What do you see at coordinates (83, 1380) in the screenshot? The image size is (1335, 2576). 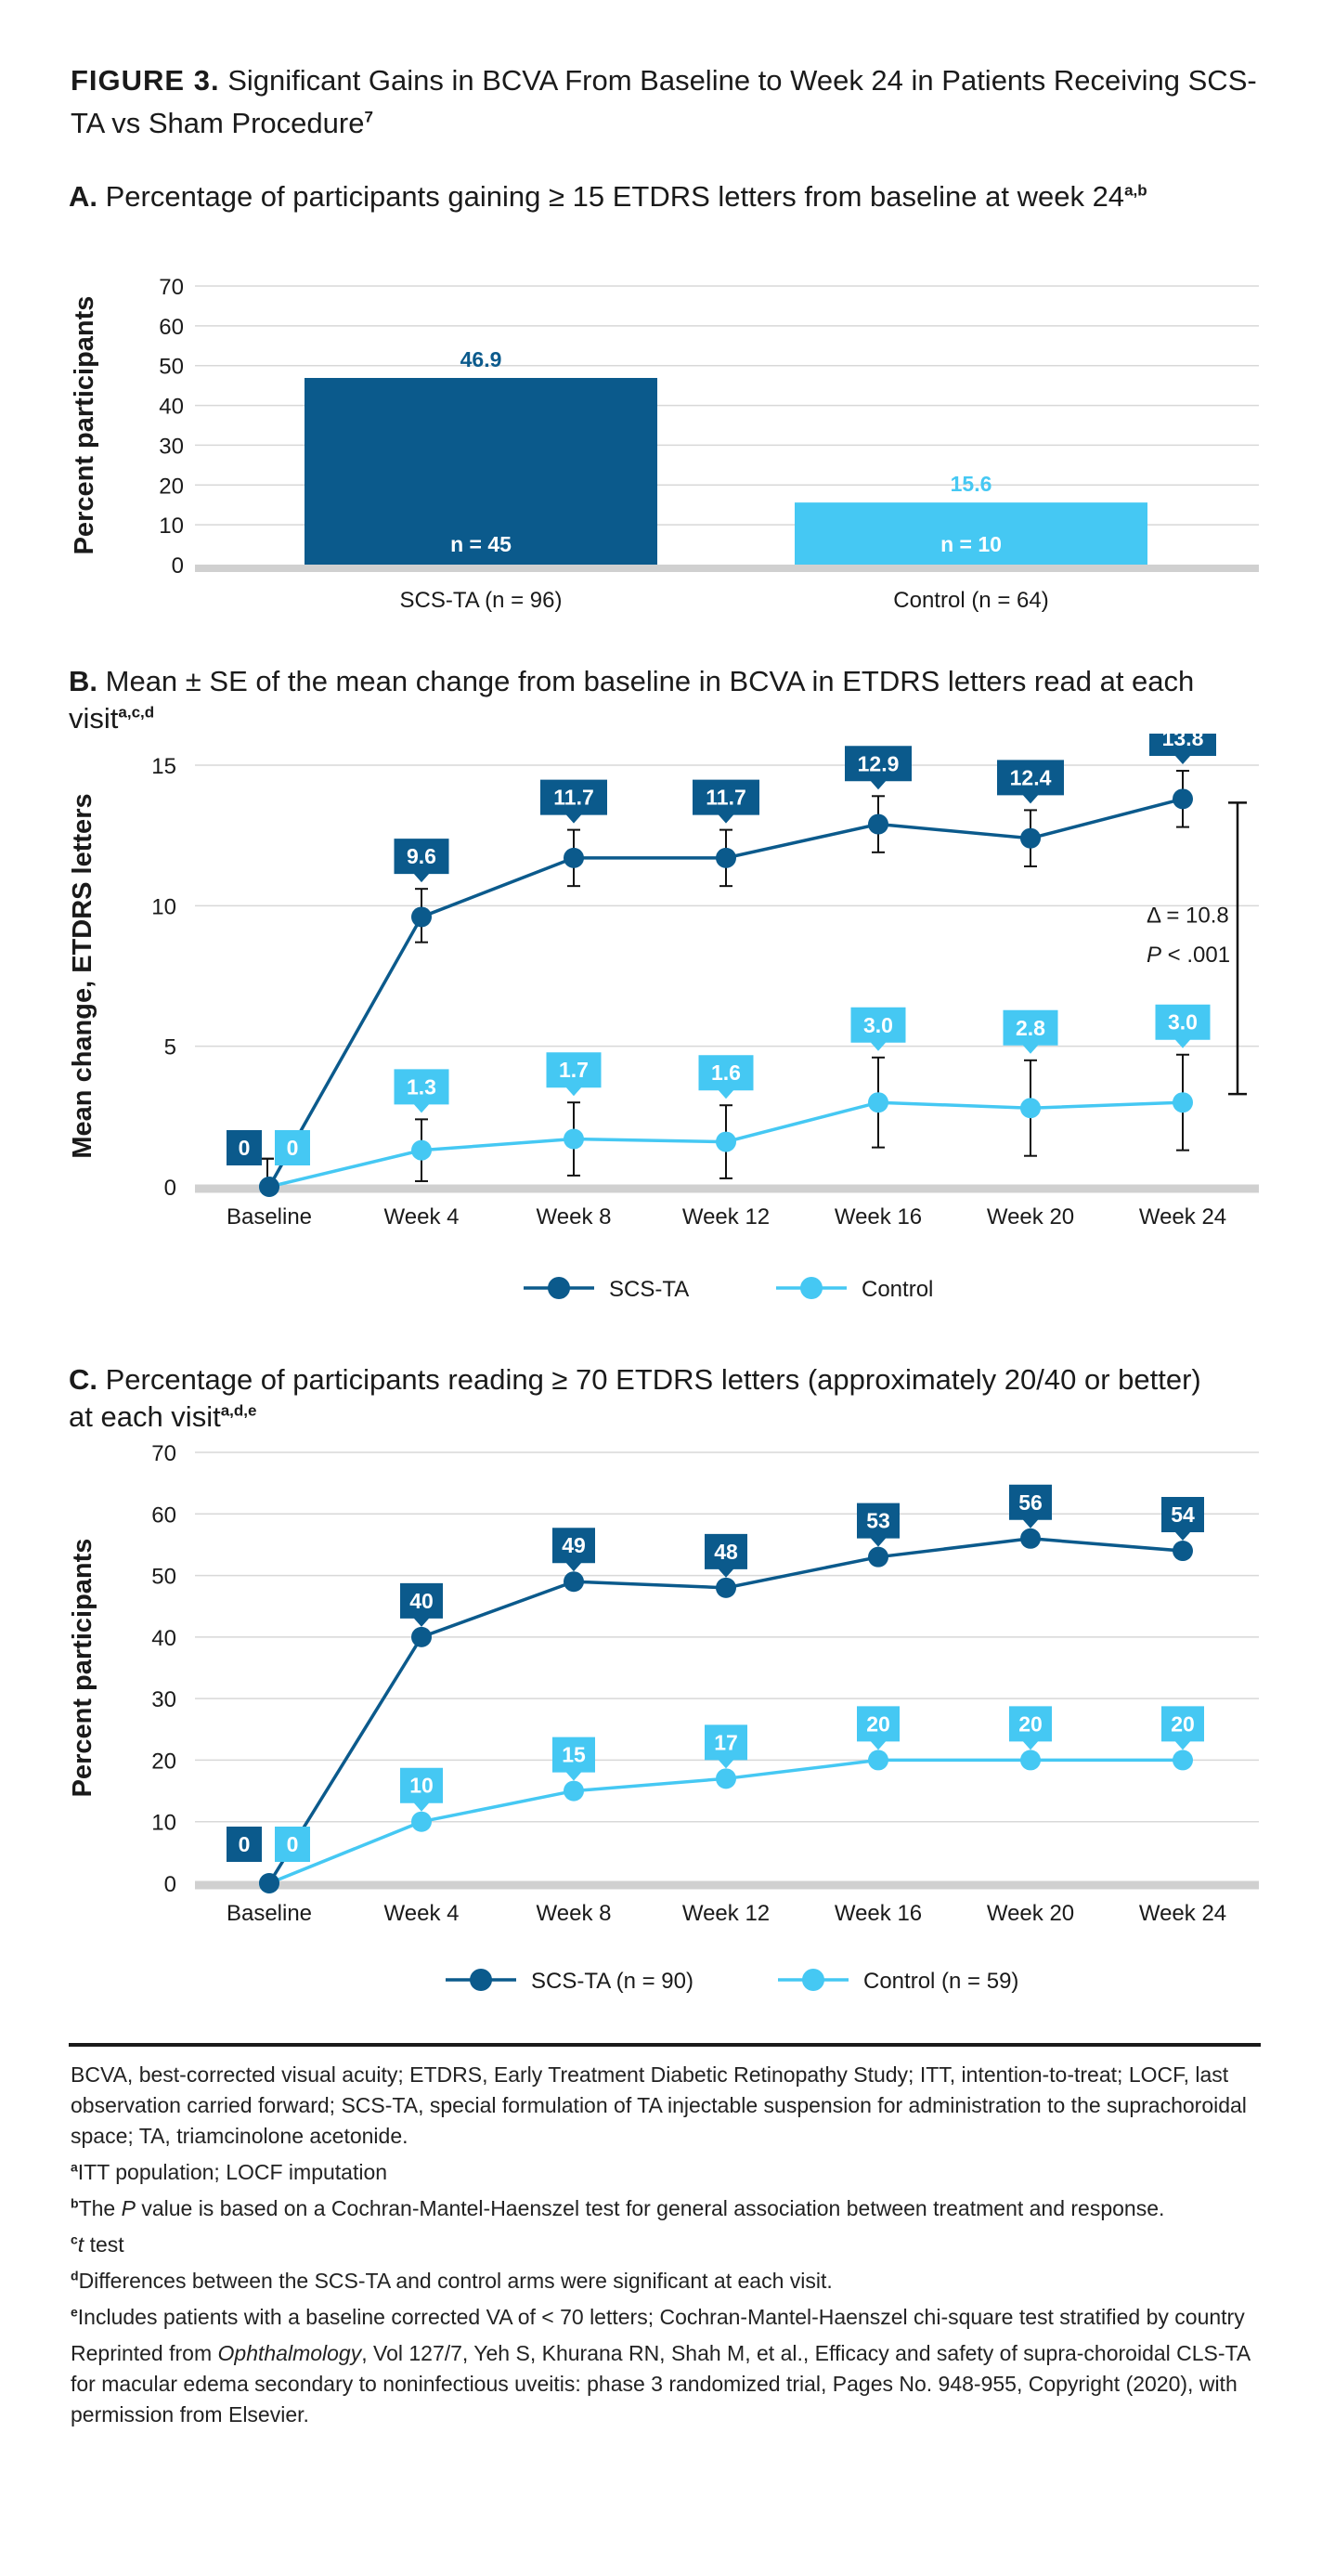 I see `panel-c-label: C.` at bounding box center [83, 1380].